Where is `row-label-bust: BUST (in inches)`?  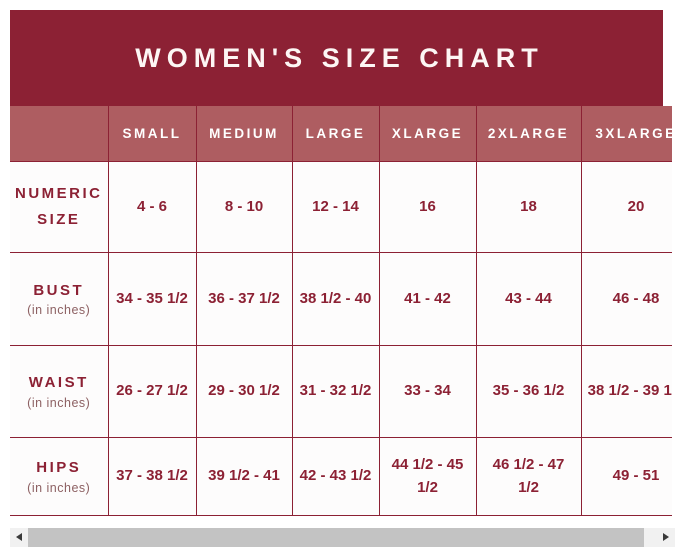
row-label-bust: BUST (in inches) is located at coordinates (59, 298).